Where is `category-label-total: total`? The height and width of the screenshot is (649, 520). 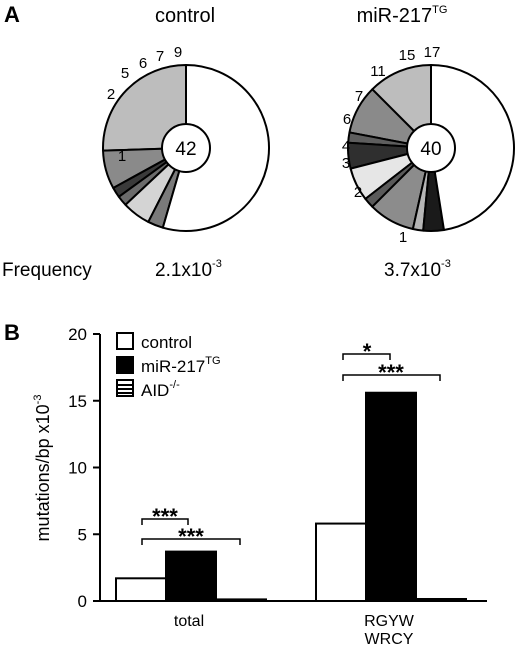
category-label-total: total is located at coordinates (189, 621).